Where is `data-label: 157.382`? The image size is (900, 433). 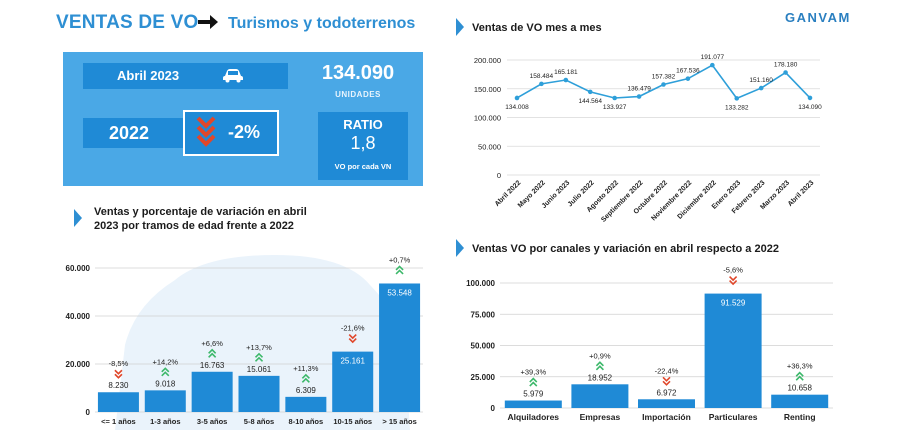
data-label: 157.382 is located at coordinates (664, 77).